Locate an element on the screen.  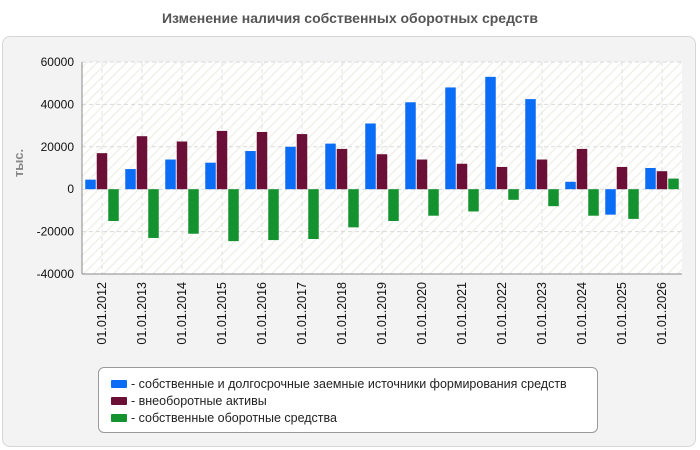
x-tick-label: 01.01.2013 is located at coordinates (142, 313).